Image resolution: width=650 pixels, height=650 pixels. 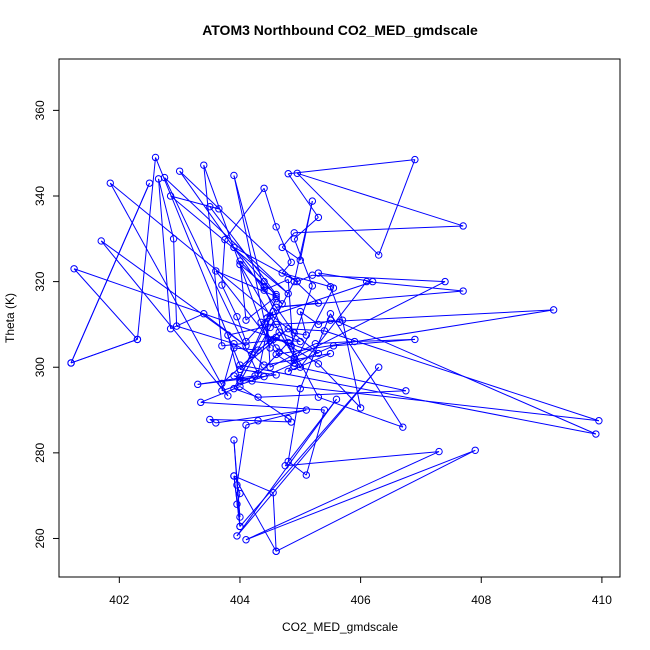 I want to click on y-tick-label: 360, so click(x=40, y=110).